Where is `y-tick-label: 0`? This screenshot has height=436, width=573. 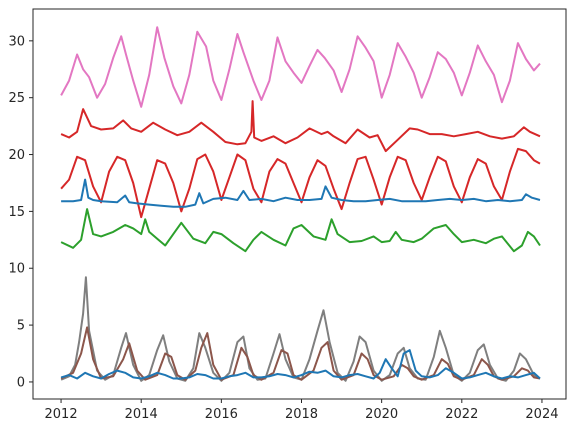 y-tick-label: 0 is located at coordinates (21, 382).